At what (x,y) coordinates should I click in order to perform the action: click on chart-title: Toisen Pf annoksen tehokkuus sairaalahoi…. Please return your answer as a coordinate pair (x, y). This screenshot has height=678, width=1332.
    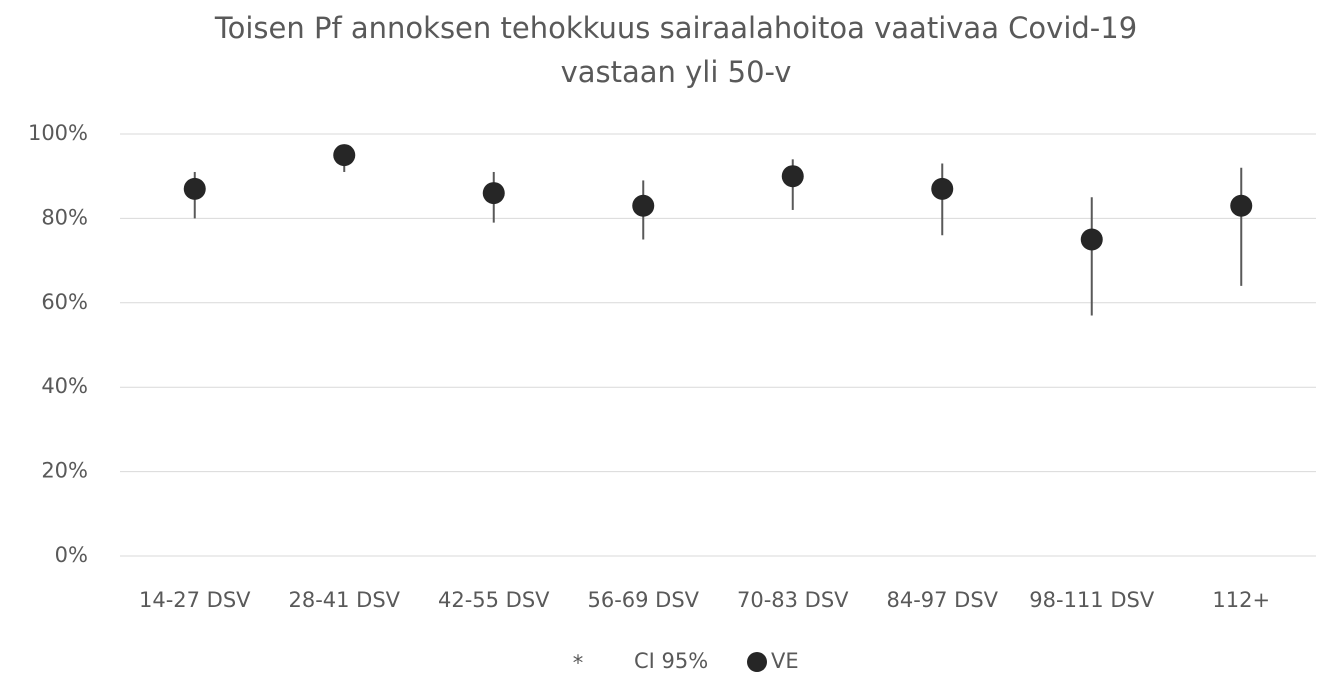
    Looking at the image, I should click on (675, 28).